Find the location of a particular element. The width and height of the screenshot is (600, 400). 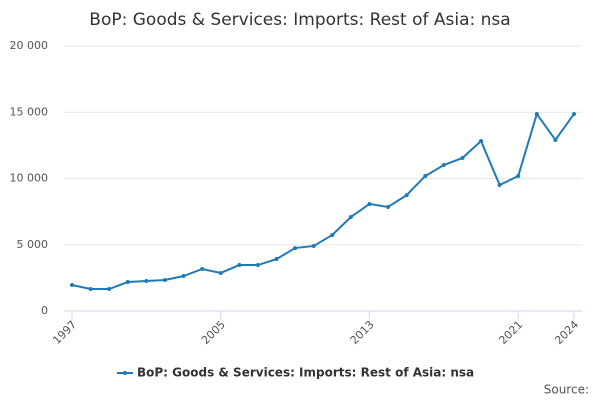

y-tick-label: 15 000 is located at coordinates (29, 111).